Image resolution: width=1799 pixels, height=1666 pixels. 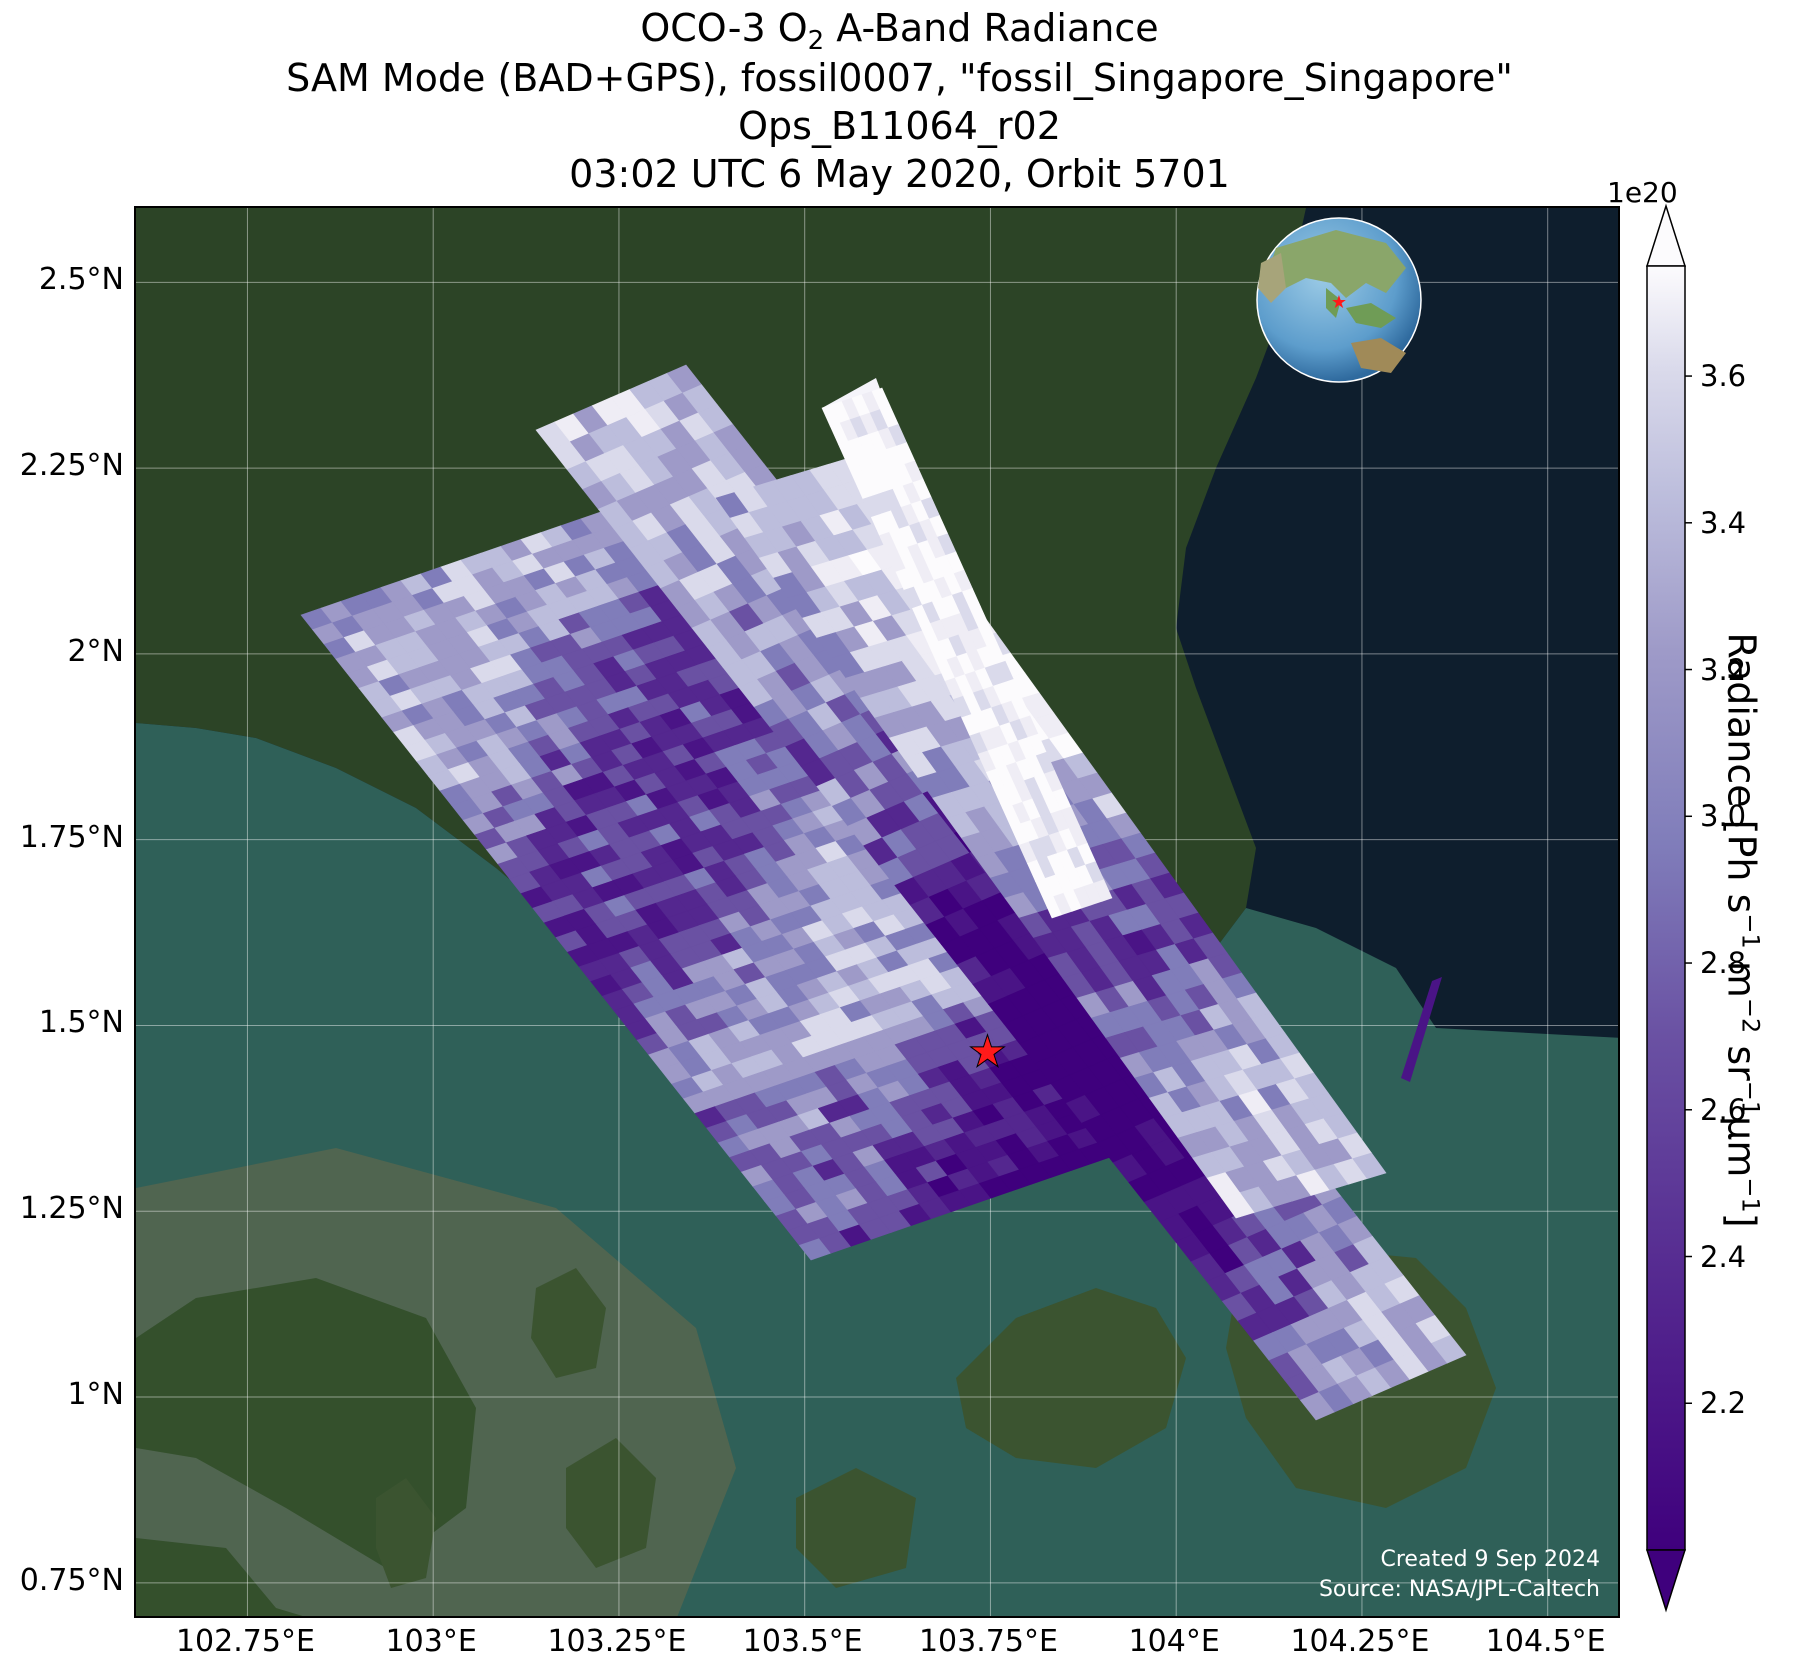 I want to click on lat-tick-label: 2.25°N, so click(x=71, y=466).